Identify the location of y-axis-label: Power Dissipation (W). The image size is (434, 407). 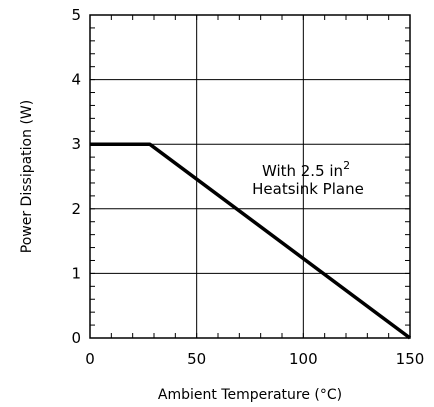
(27, 176).